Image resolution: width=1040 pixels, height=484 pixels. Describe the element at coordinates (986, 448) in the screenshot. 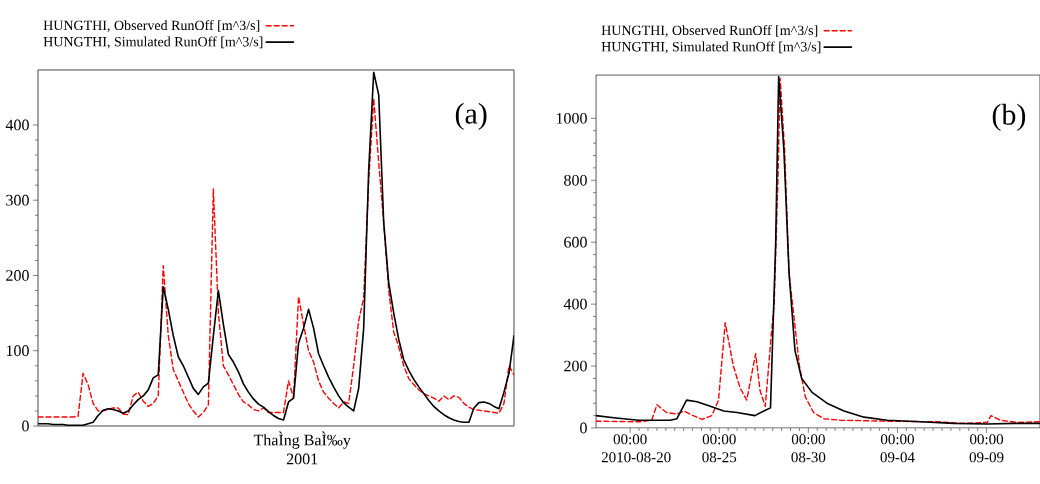

I see `x-tick-label: 00:00 09-09` at that location.